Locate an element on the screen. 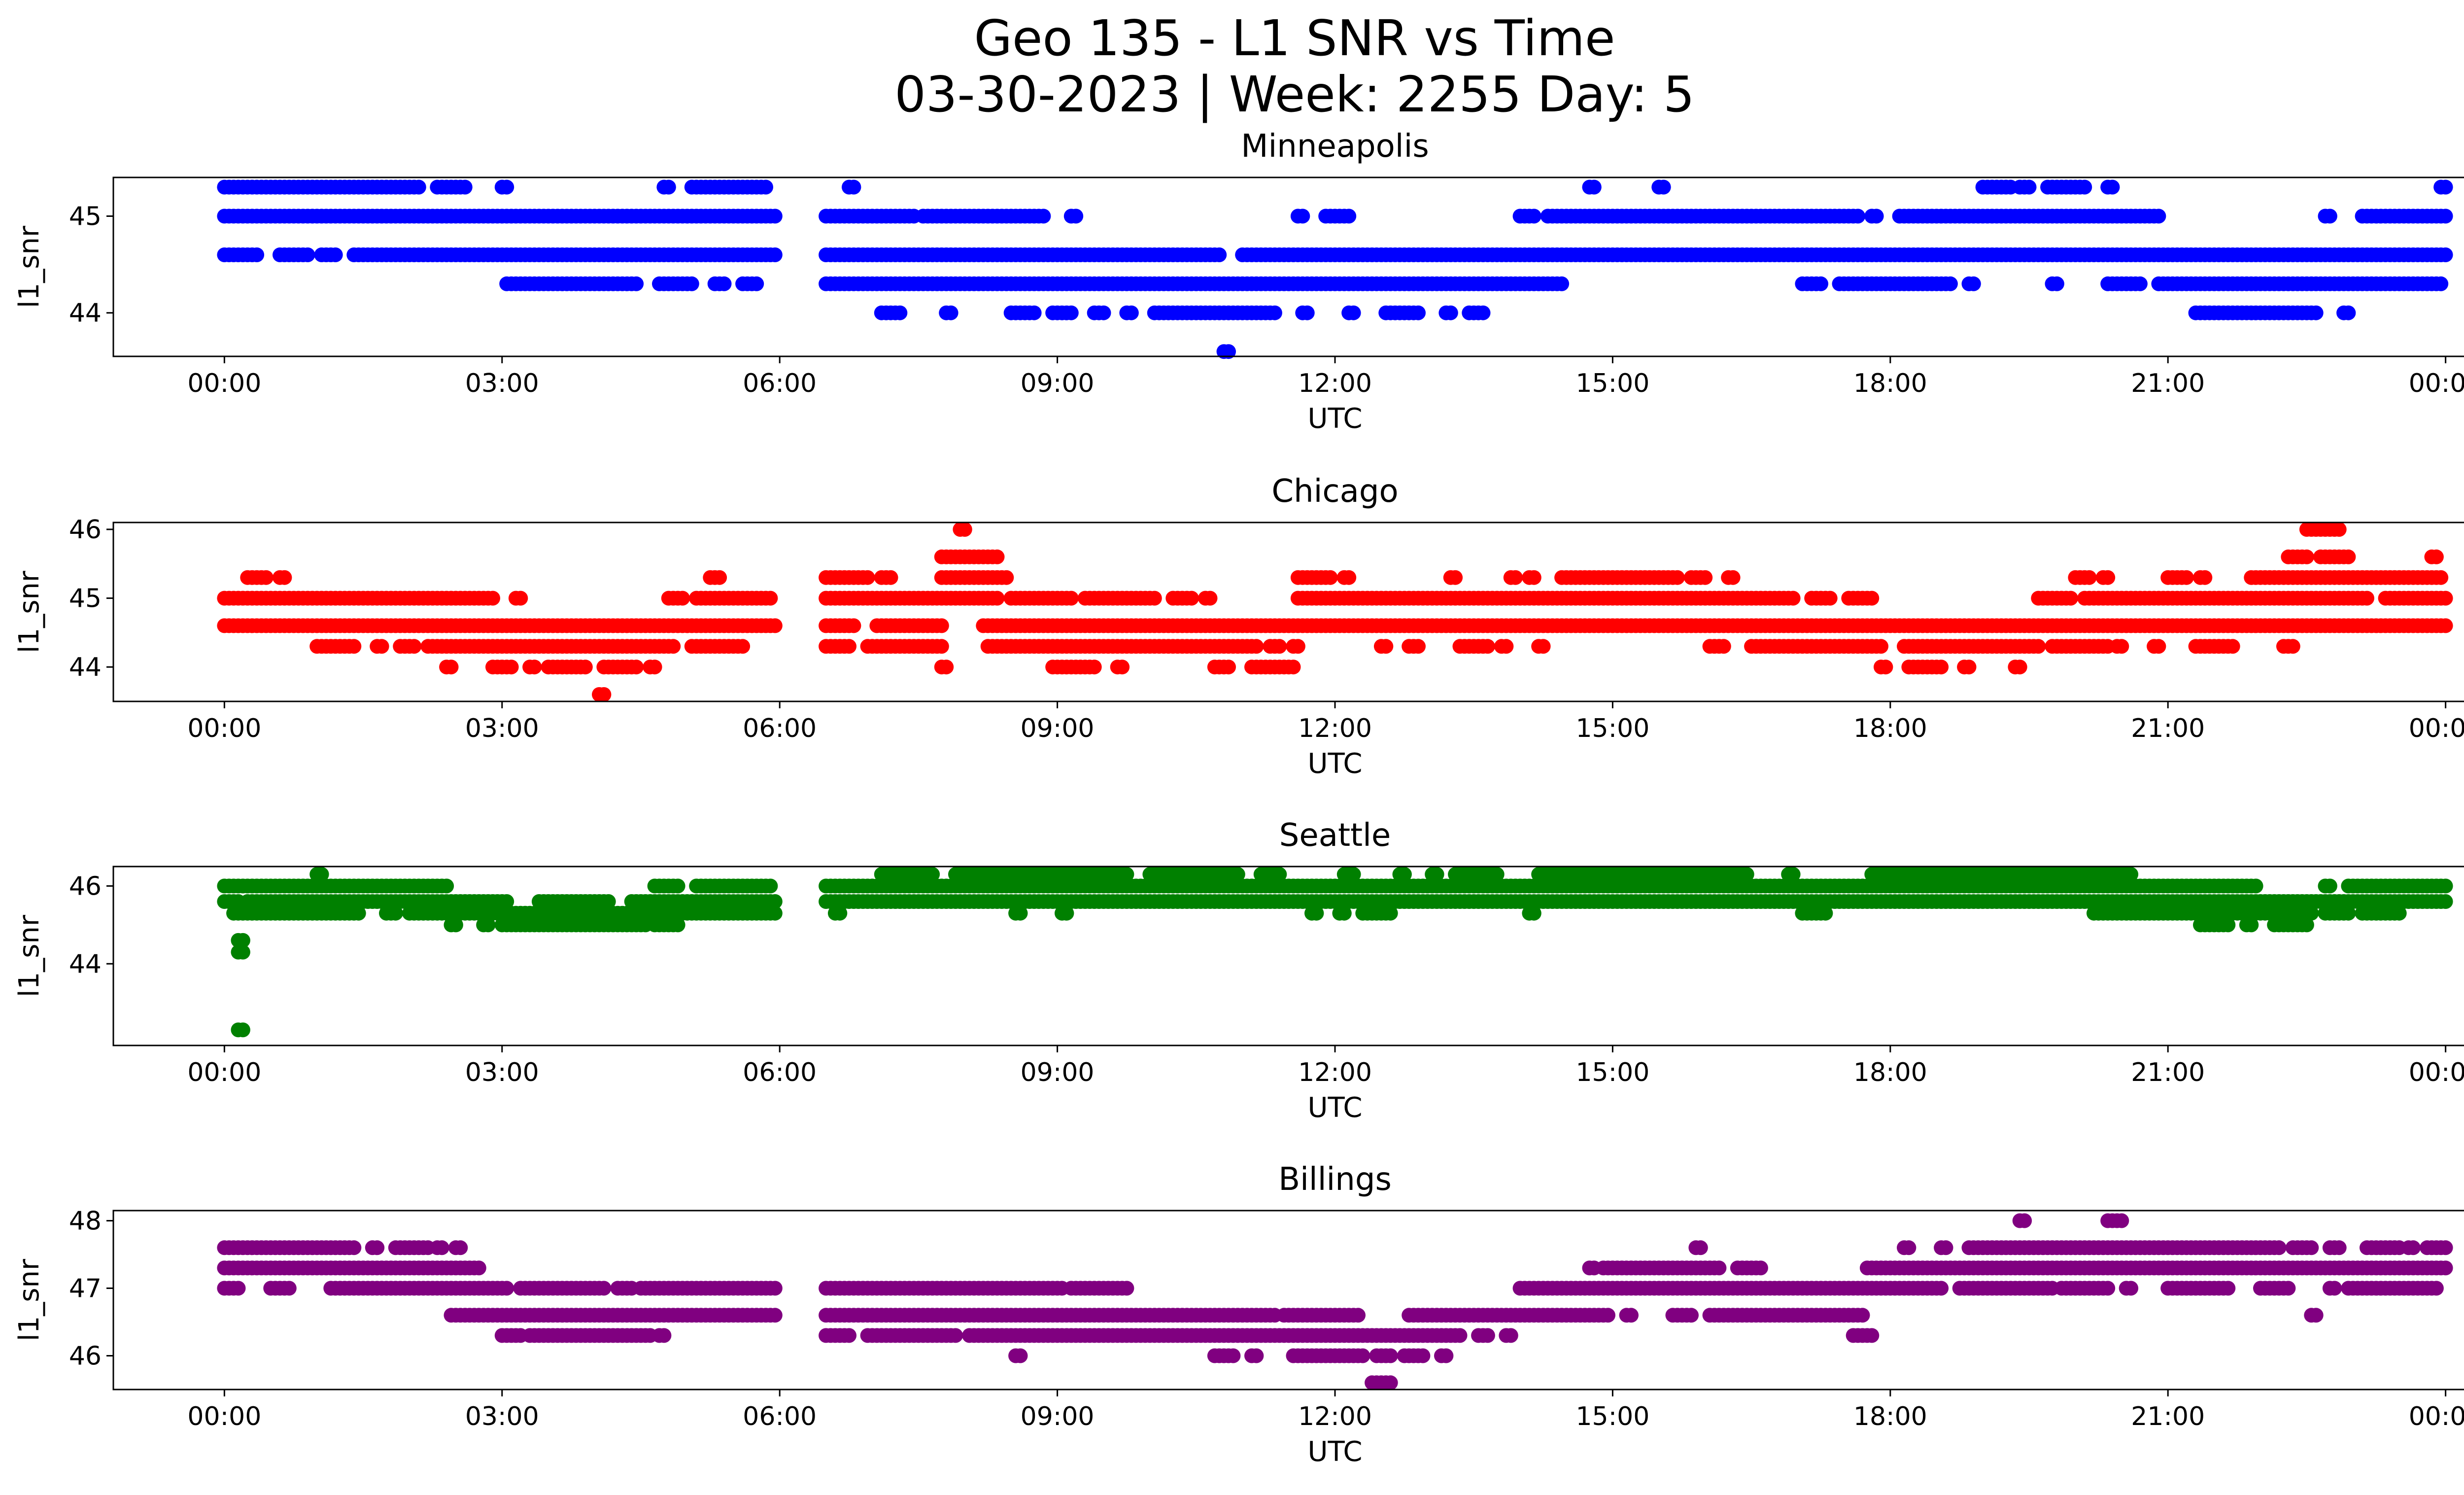 The height and width of the screenshot is (1495, 2464). panel-title: Minneapolis is located at coordinates (1335, 146).